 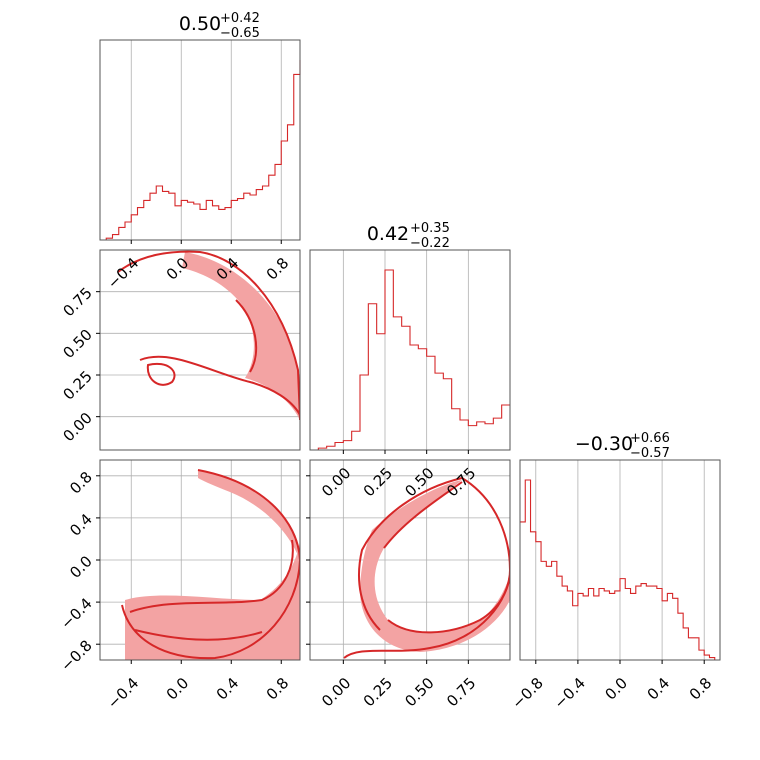 I want to click on contour-left-p4, so click(x=161, y=374).